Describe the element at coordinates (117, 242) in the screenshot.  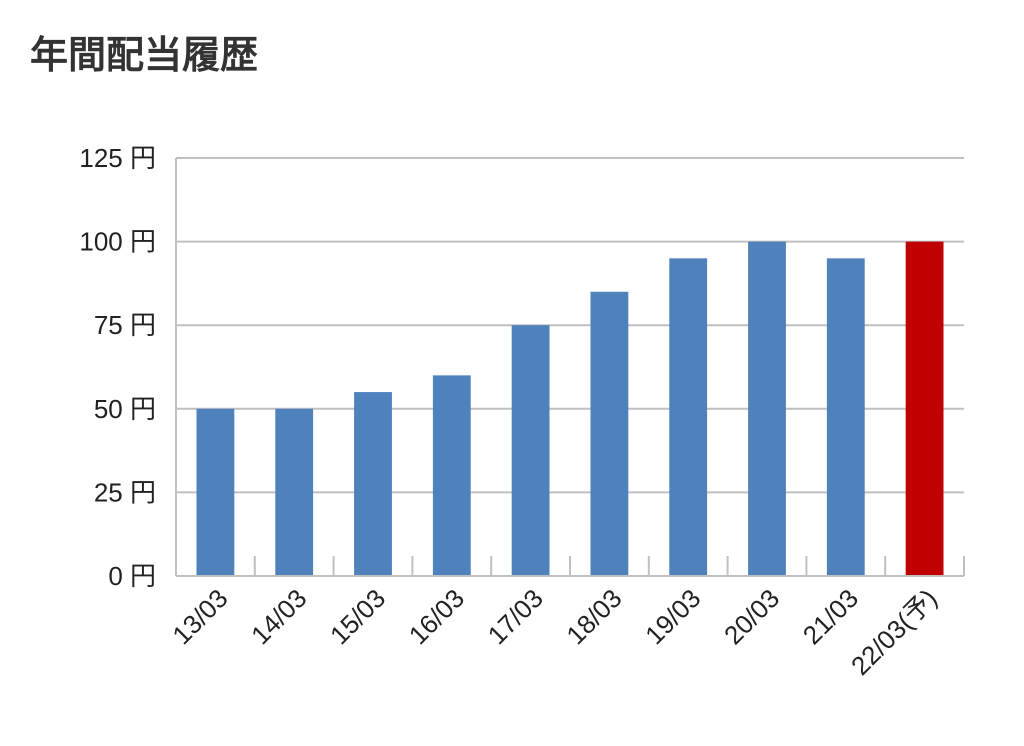
I see `y-tick-label: 100 円` at that location.